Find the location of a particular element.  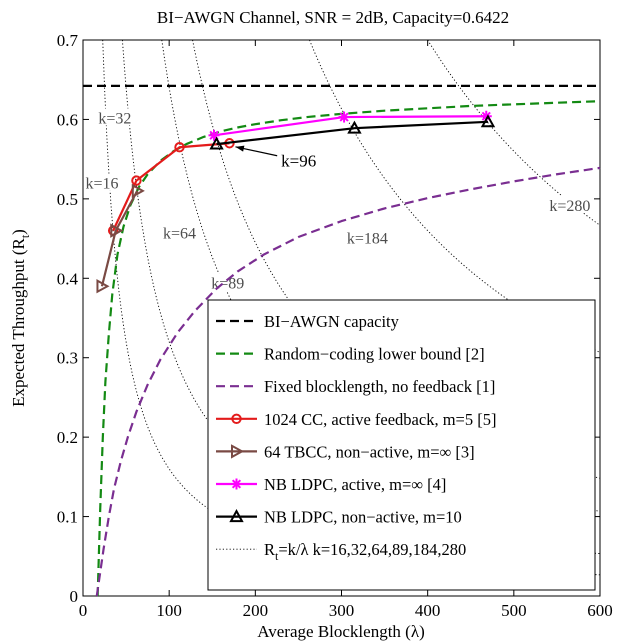

legend-label: BI−AWGN capacity is located at coordinates (332, 321).